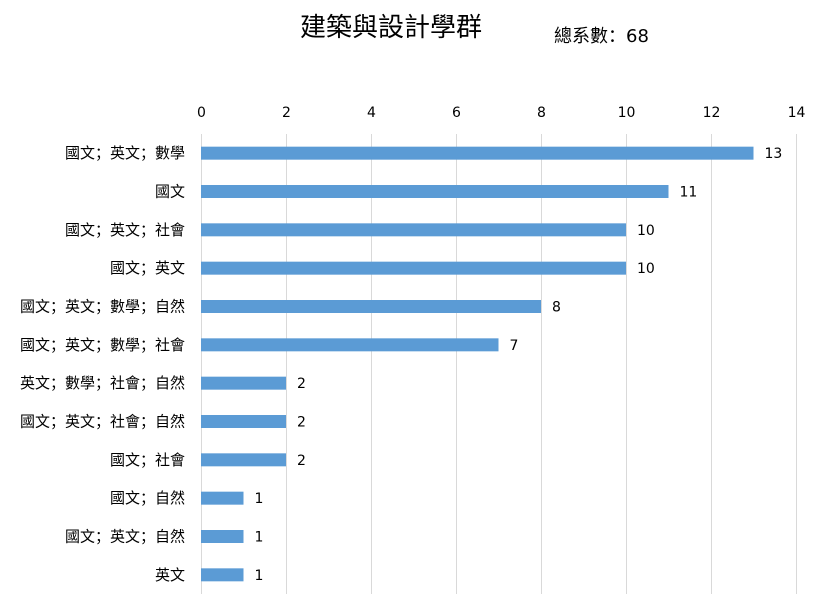 This screenshot has width=820, height=612. I want to click on category-label: 國文；英文；社會, so click(125, 230).